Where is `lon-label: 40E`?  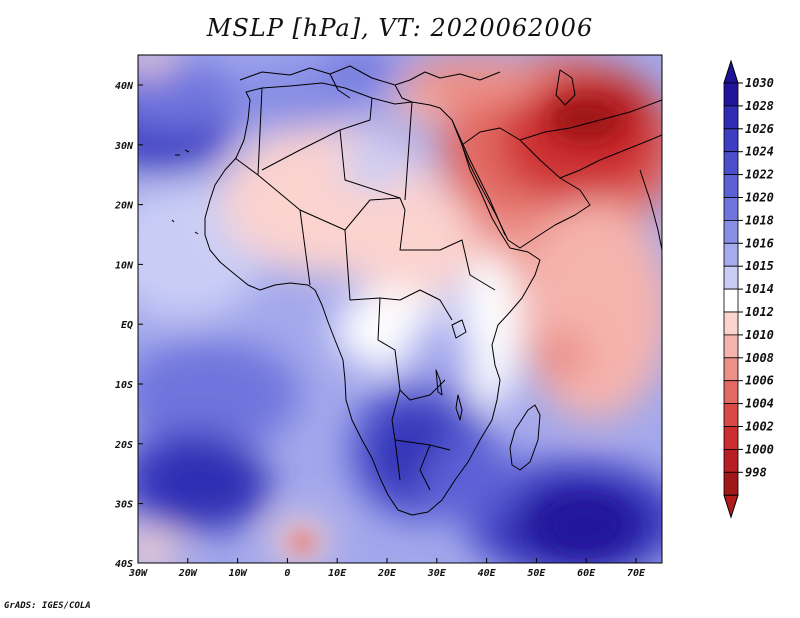 lon-label: 40E is located at coordinates (487, 573).